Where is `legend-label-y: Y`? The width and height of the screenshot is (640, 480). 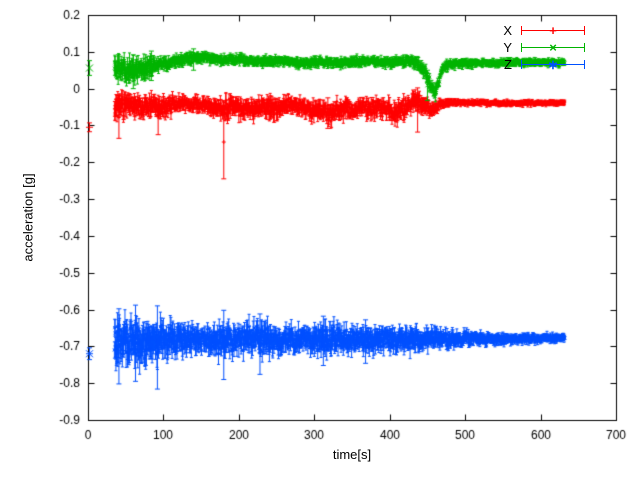 legend-label-y: Y is located at coordinates (507, 47).